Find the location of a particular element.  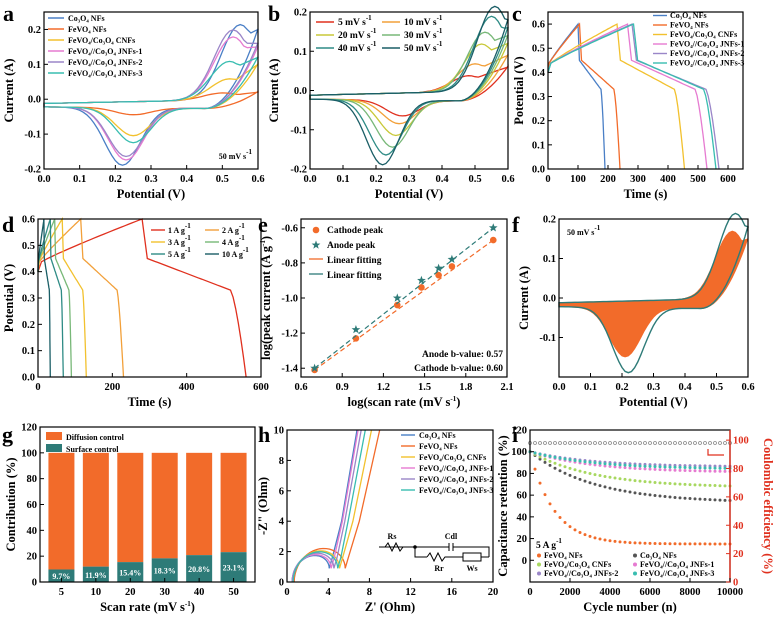

current-density-annotation-i-sup: -1 is located at coordinates (559, 541).